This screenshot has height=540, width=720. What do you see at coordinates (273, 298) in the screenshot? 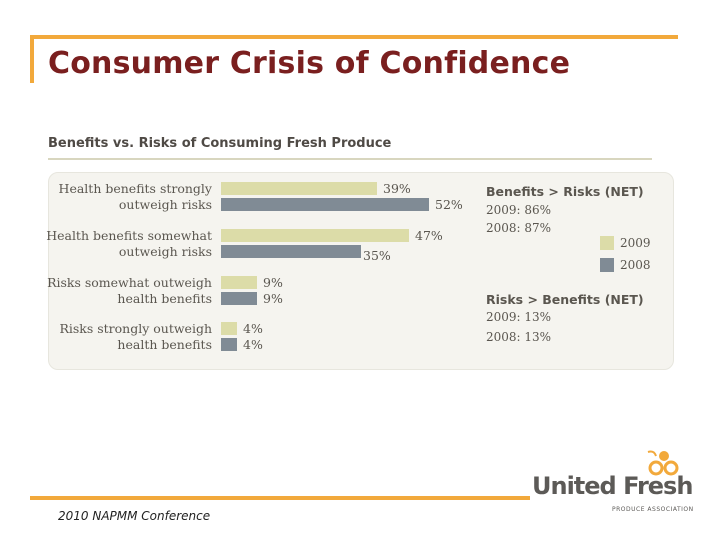
I see `value-label-2008-3: 9%` at bounding box center [273, 298].